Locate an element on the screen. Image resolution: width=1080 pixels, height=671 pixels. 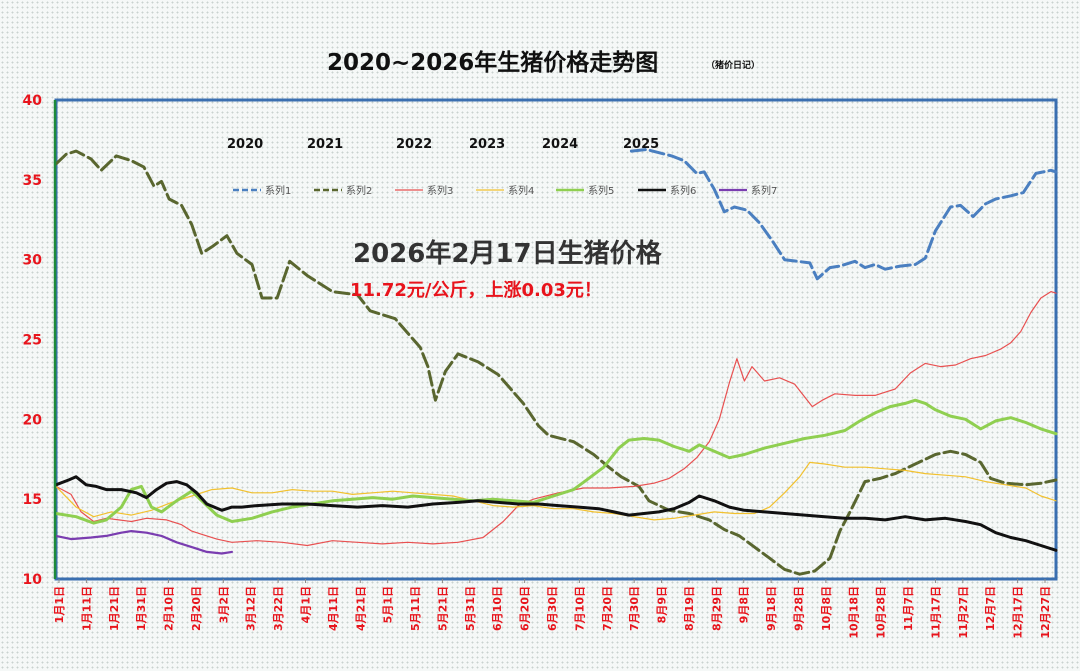
x-tick-label: 2月20日 is located at coordinates (196, 608).